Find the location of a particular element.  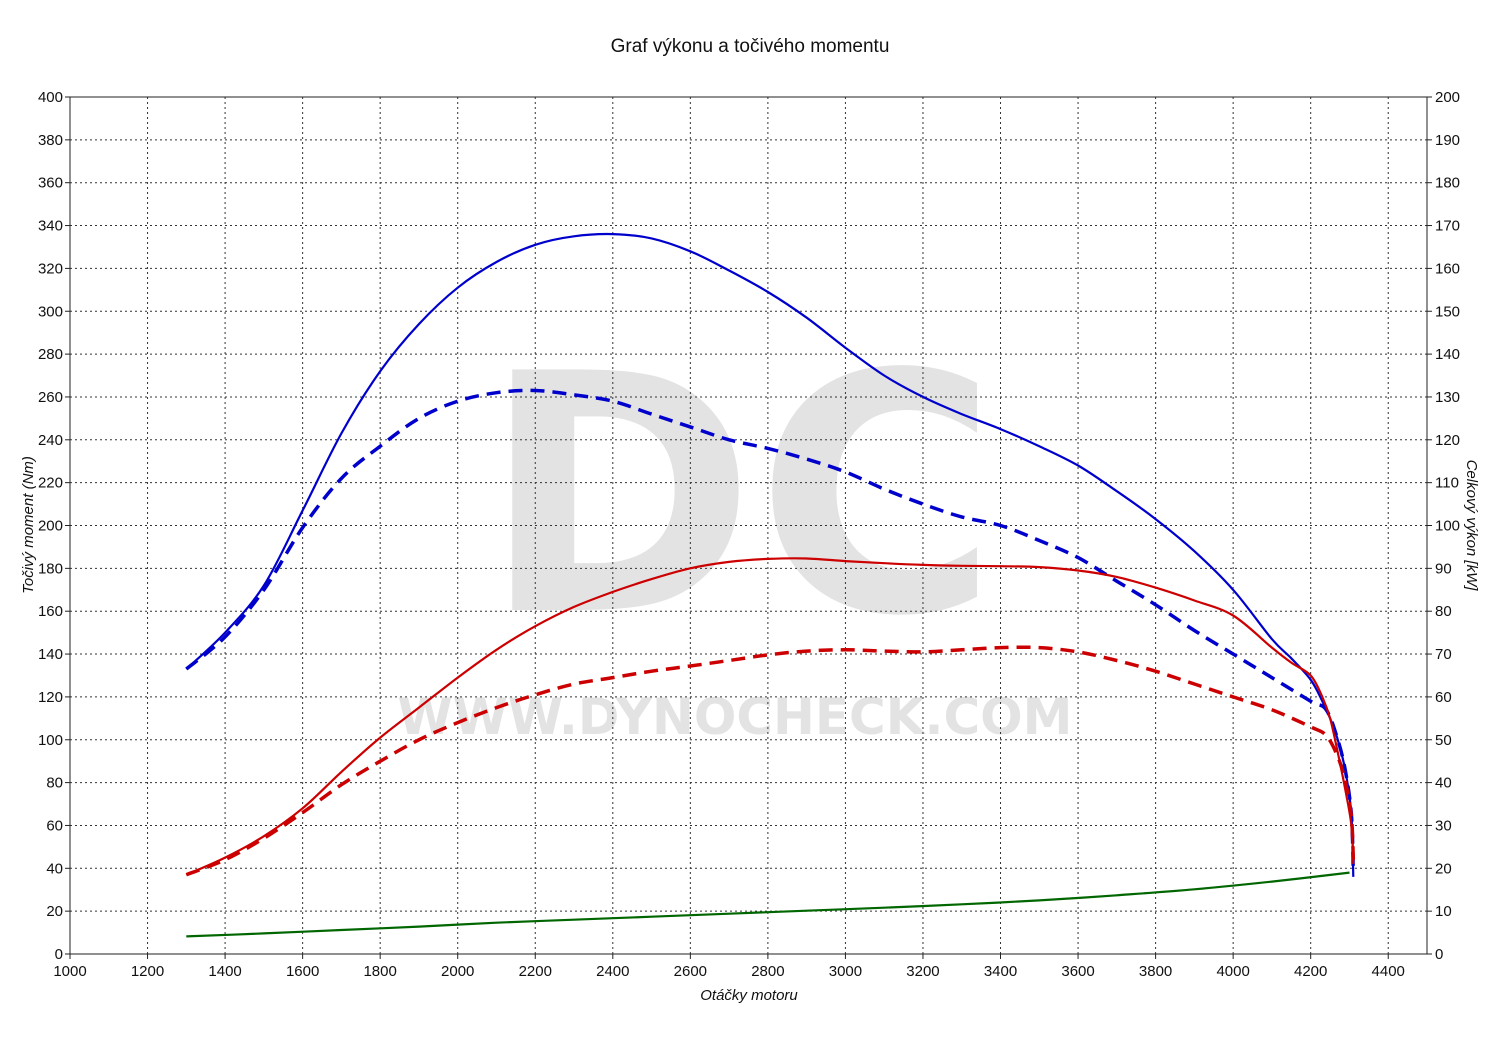

loss-solid-series-line is located at coordinates (768, 904).